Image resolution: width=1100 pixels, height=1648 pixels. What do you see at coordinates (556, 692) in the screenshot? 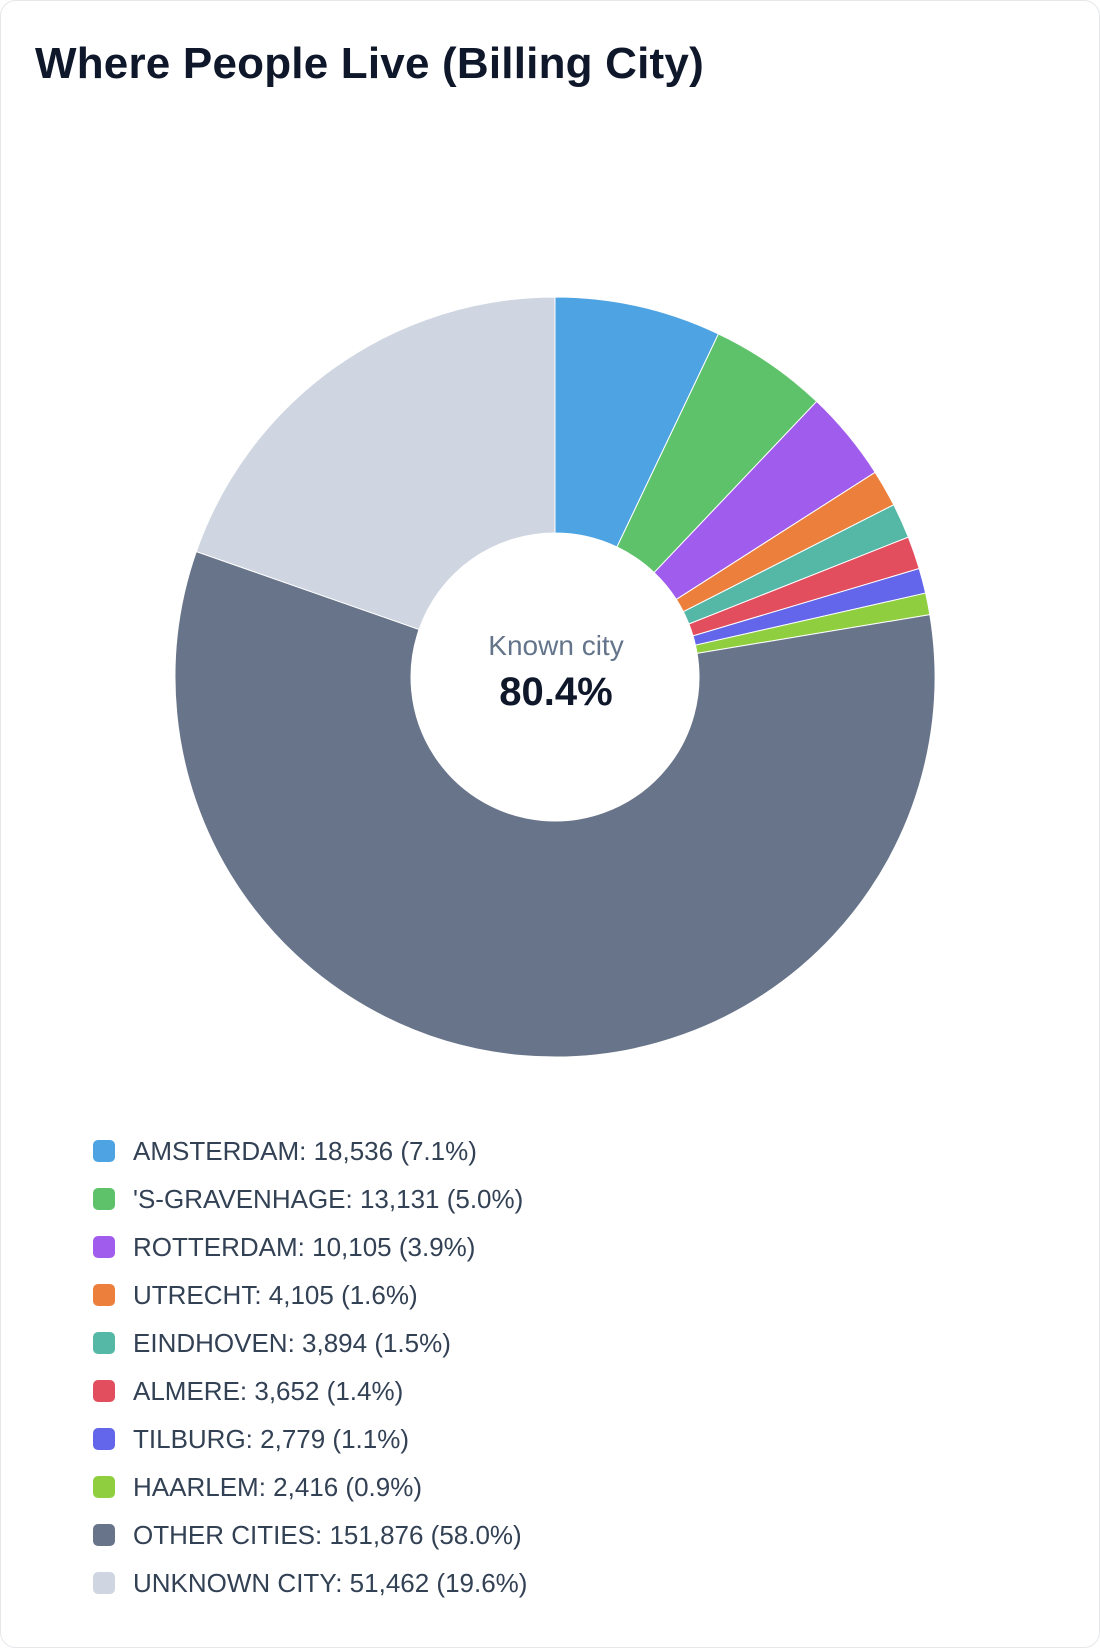
I see `center-value: 80.4%` at bounding box center [556, 692].